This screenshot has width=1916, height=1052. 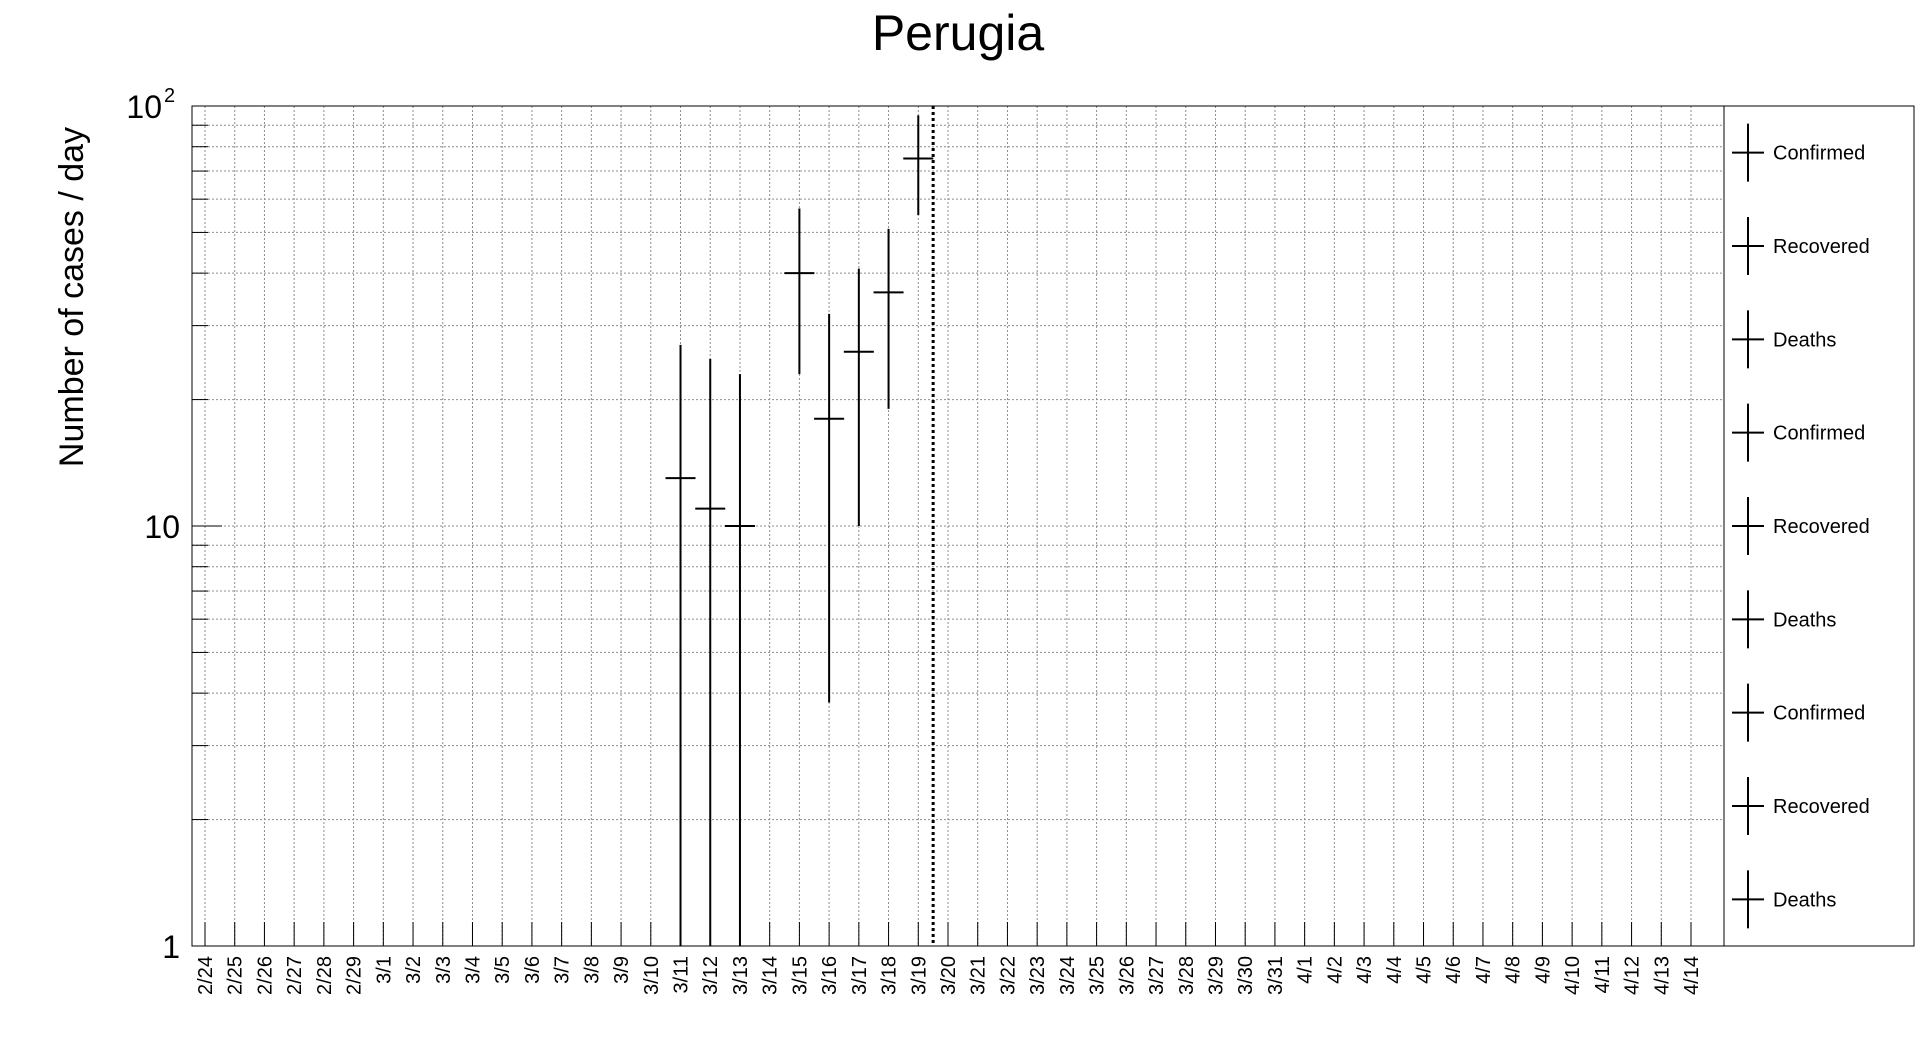 What do you see at coordinates (1543, 970) in the screenshot?
I see `x-tick-label: 4/9` at bounding box center [1543, 970].